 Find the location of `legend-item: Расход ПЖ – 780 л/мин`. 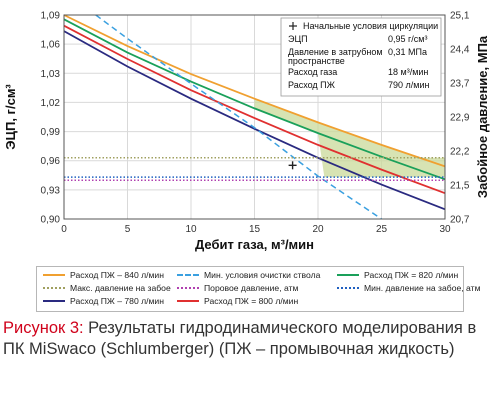

legend-item: Расход ПЖ – 780 л/мин is located at coordinates (103, 301).